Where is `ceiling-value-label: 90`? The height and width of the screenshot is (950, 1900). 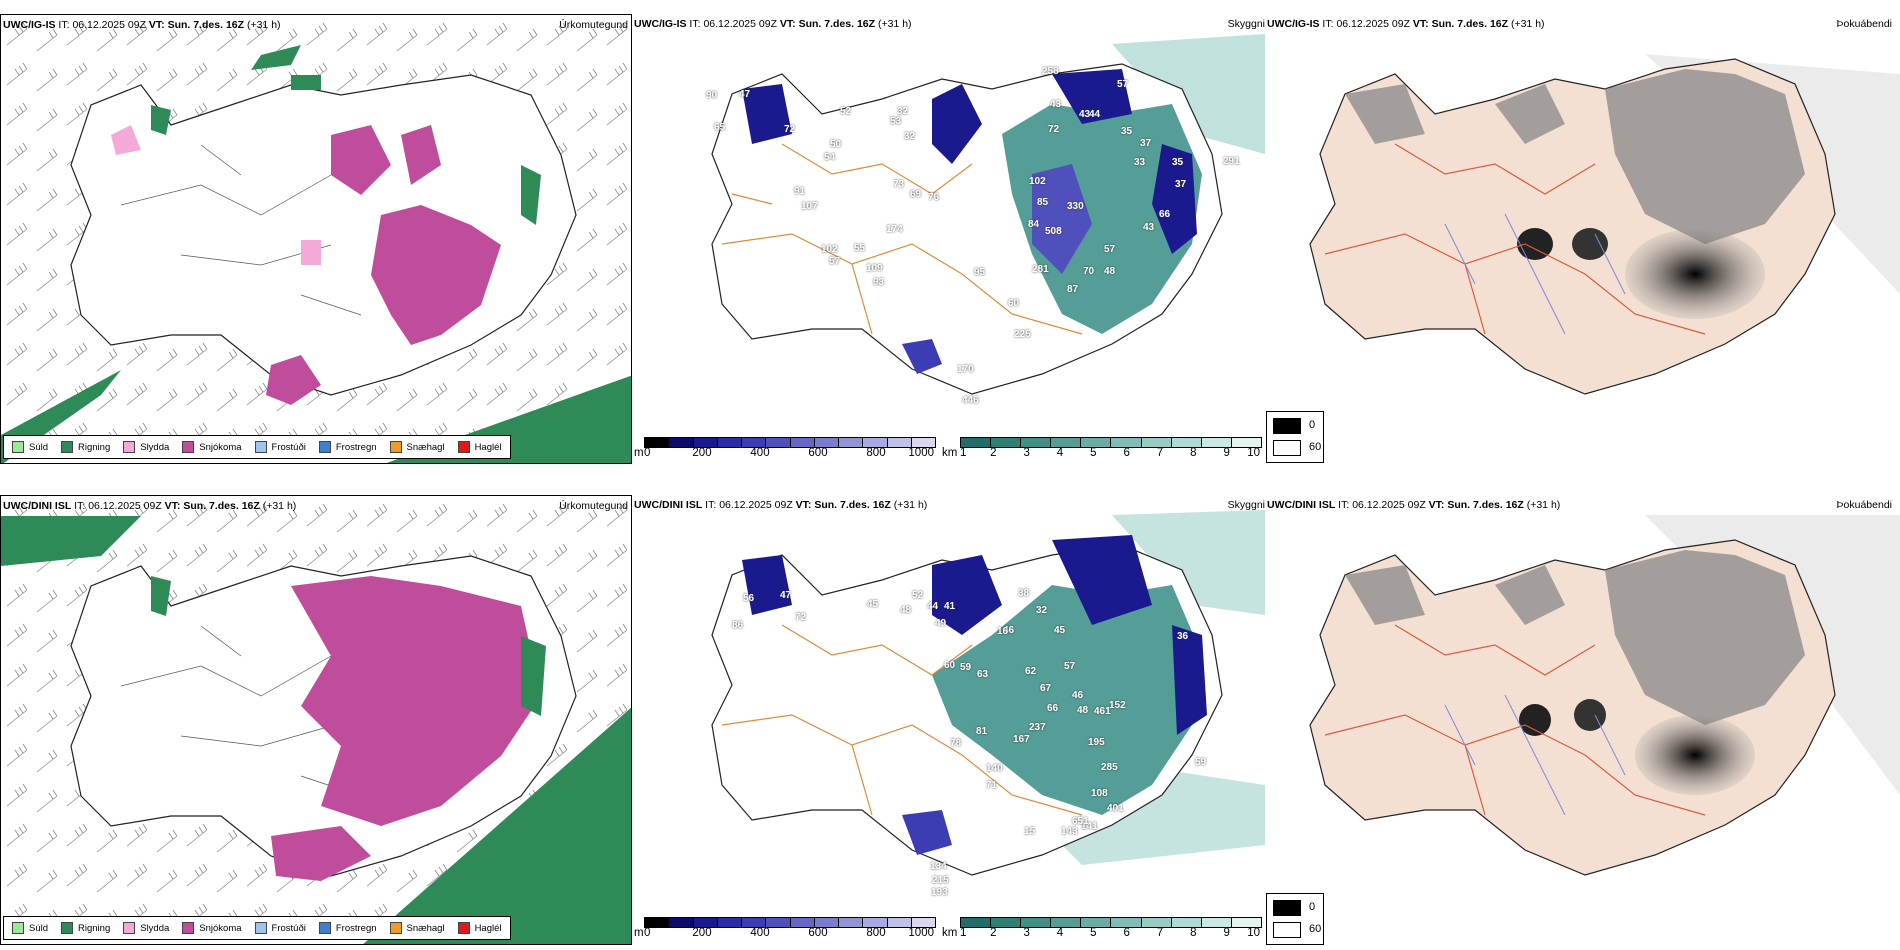 ceiling-value-label: 90 is located at coordinates (712, 95).